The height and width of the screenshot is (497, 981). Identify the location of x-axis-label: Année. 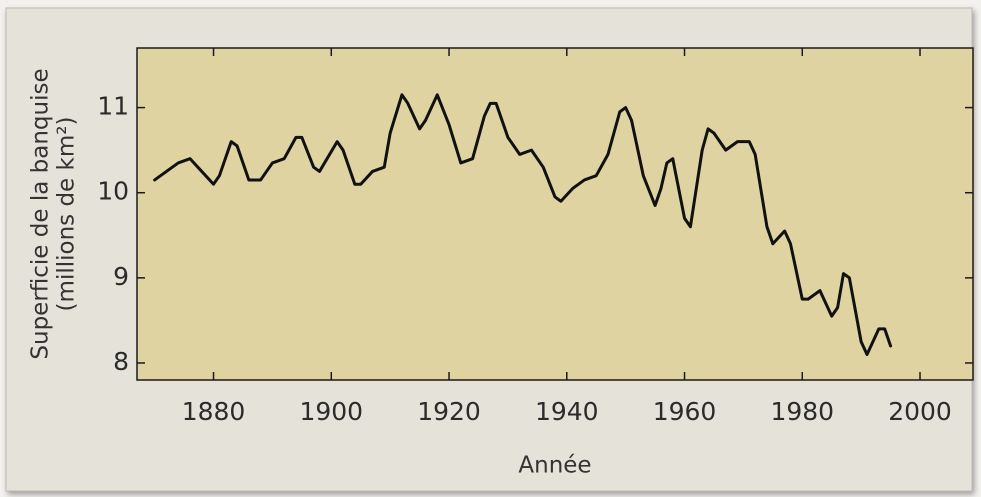
(554, 466).